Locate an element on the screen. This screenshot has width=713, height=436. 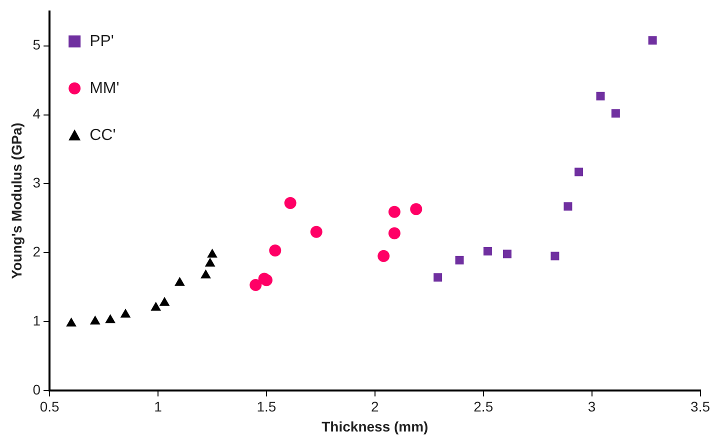
x-axis-title: Thickness (mm) is located at coordinates (375, 426).